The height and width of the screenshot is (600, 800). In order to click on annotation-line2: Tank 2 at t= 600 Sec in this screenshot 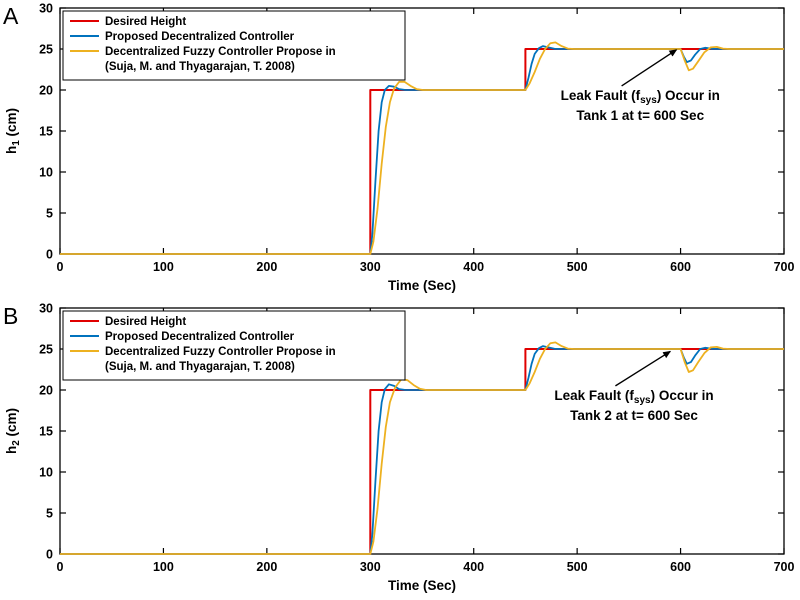, I will do `click(634, 415)`.